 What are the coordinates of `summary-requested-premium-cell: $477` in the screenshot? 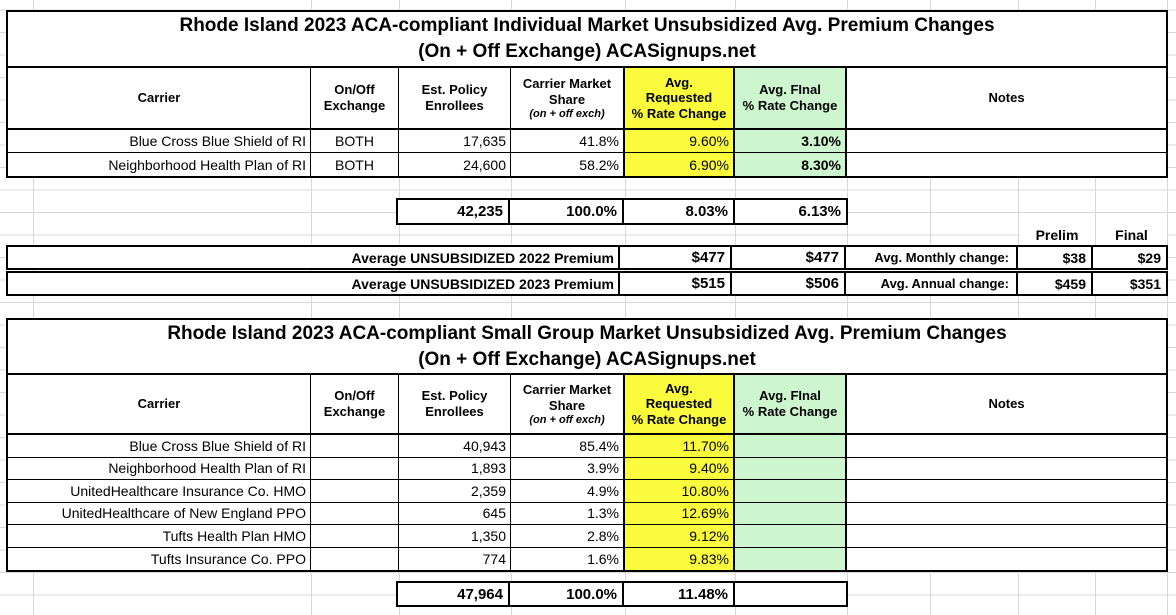 It's located at (675, 257).